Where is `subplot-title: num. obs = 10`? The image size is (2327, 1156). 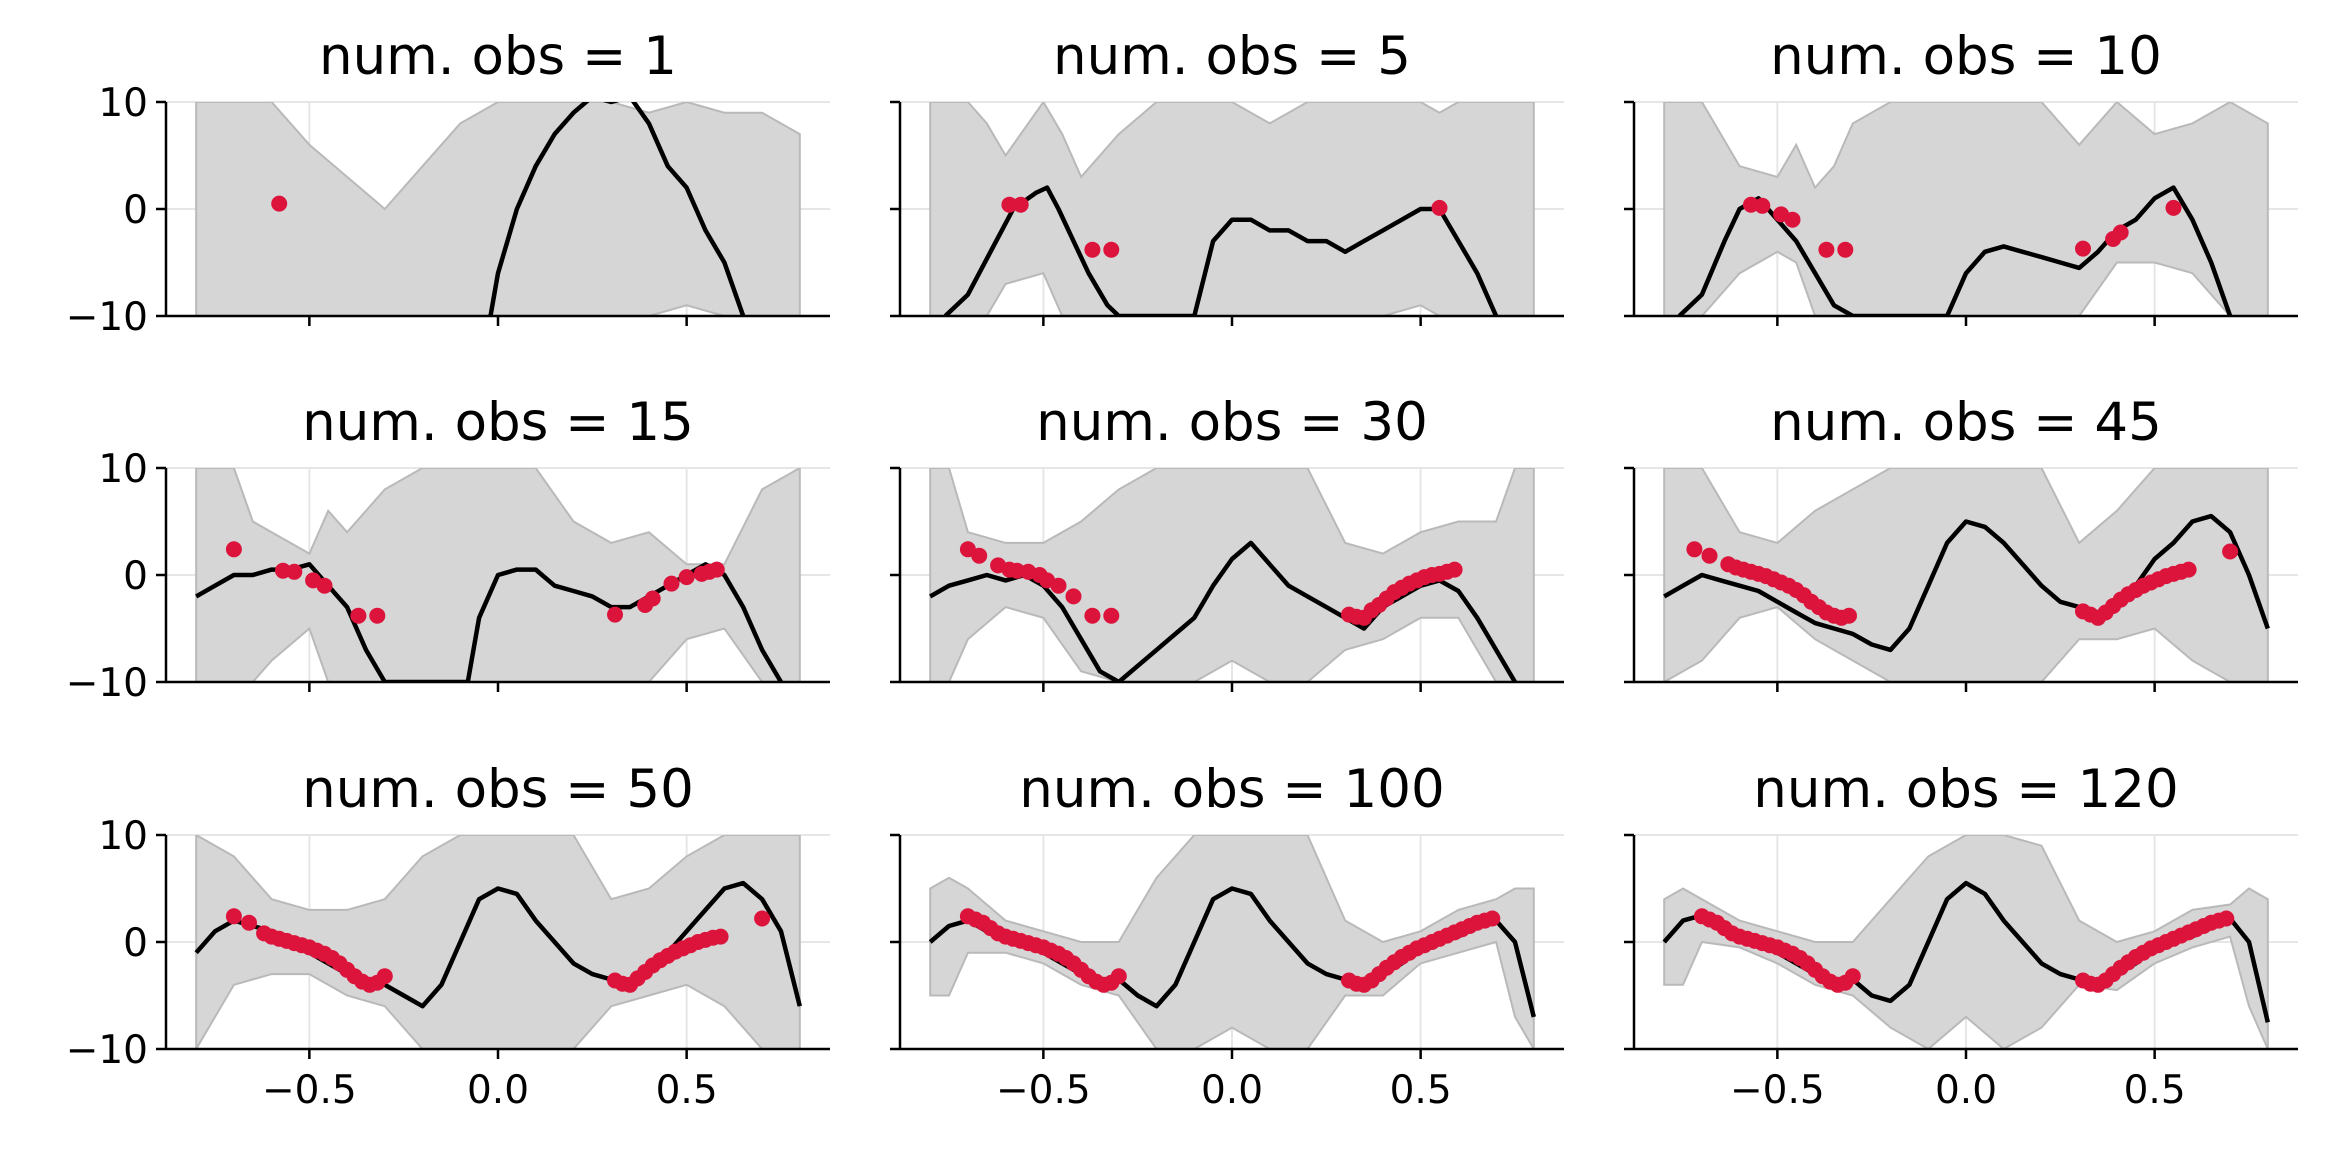
subplot-title: num. obs = 10 is located at coordinates (1966, 56).